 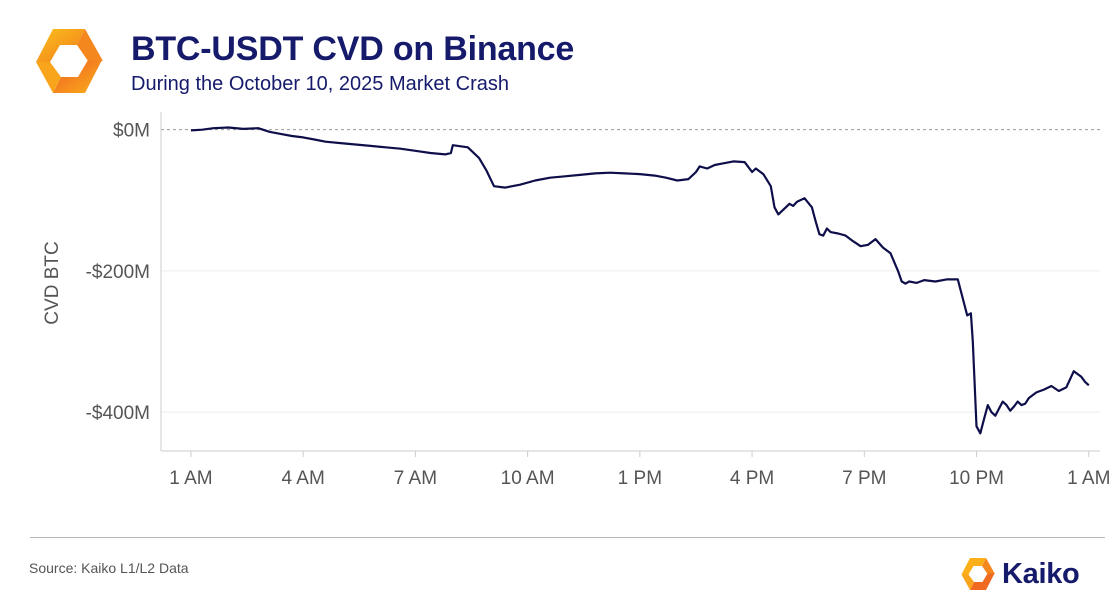 I want to click on y-tick-label: $0M, so click(x=131, y=131).